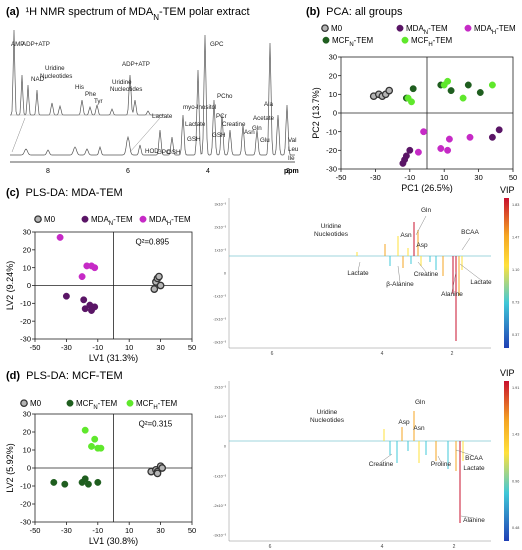 The image size is (522, 550). I want to click on nmr-peak-label: Ile, so click(291, 158).